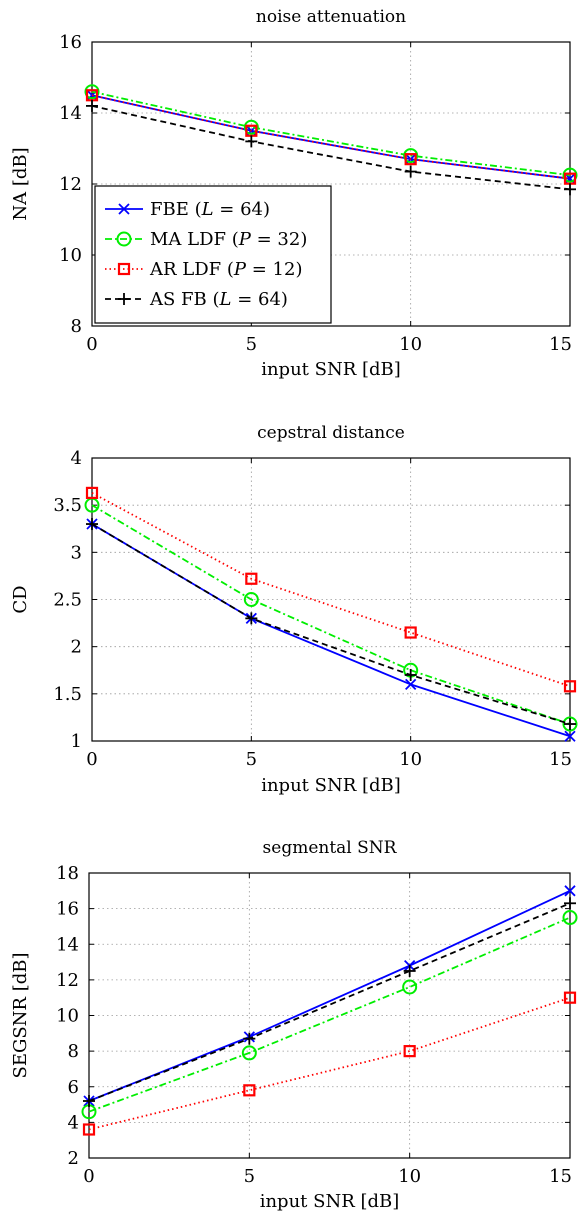 This screenshot has height=1223, width=582. I want to click on legend-label: AR LDF (P = 12), so click(225, 269).